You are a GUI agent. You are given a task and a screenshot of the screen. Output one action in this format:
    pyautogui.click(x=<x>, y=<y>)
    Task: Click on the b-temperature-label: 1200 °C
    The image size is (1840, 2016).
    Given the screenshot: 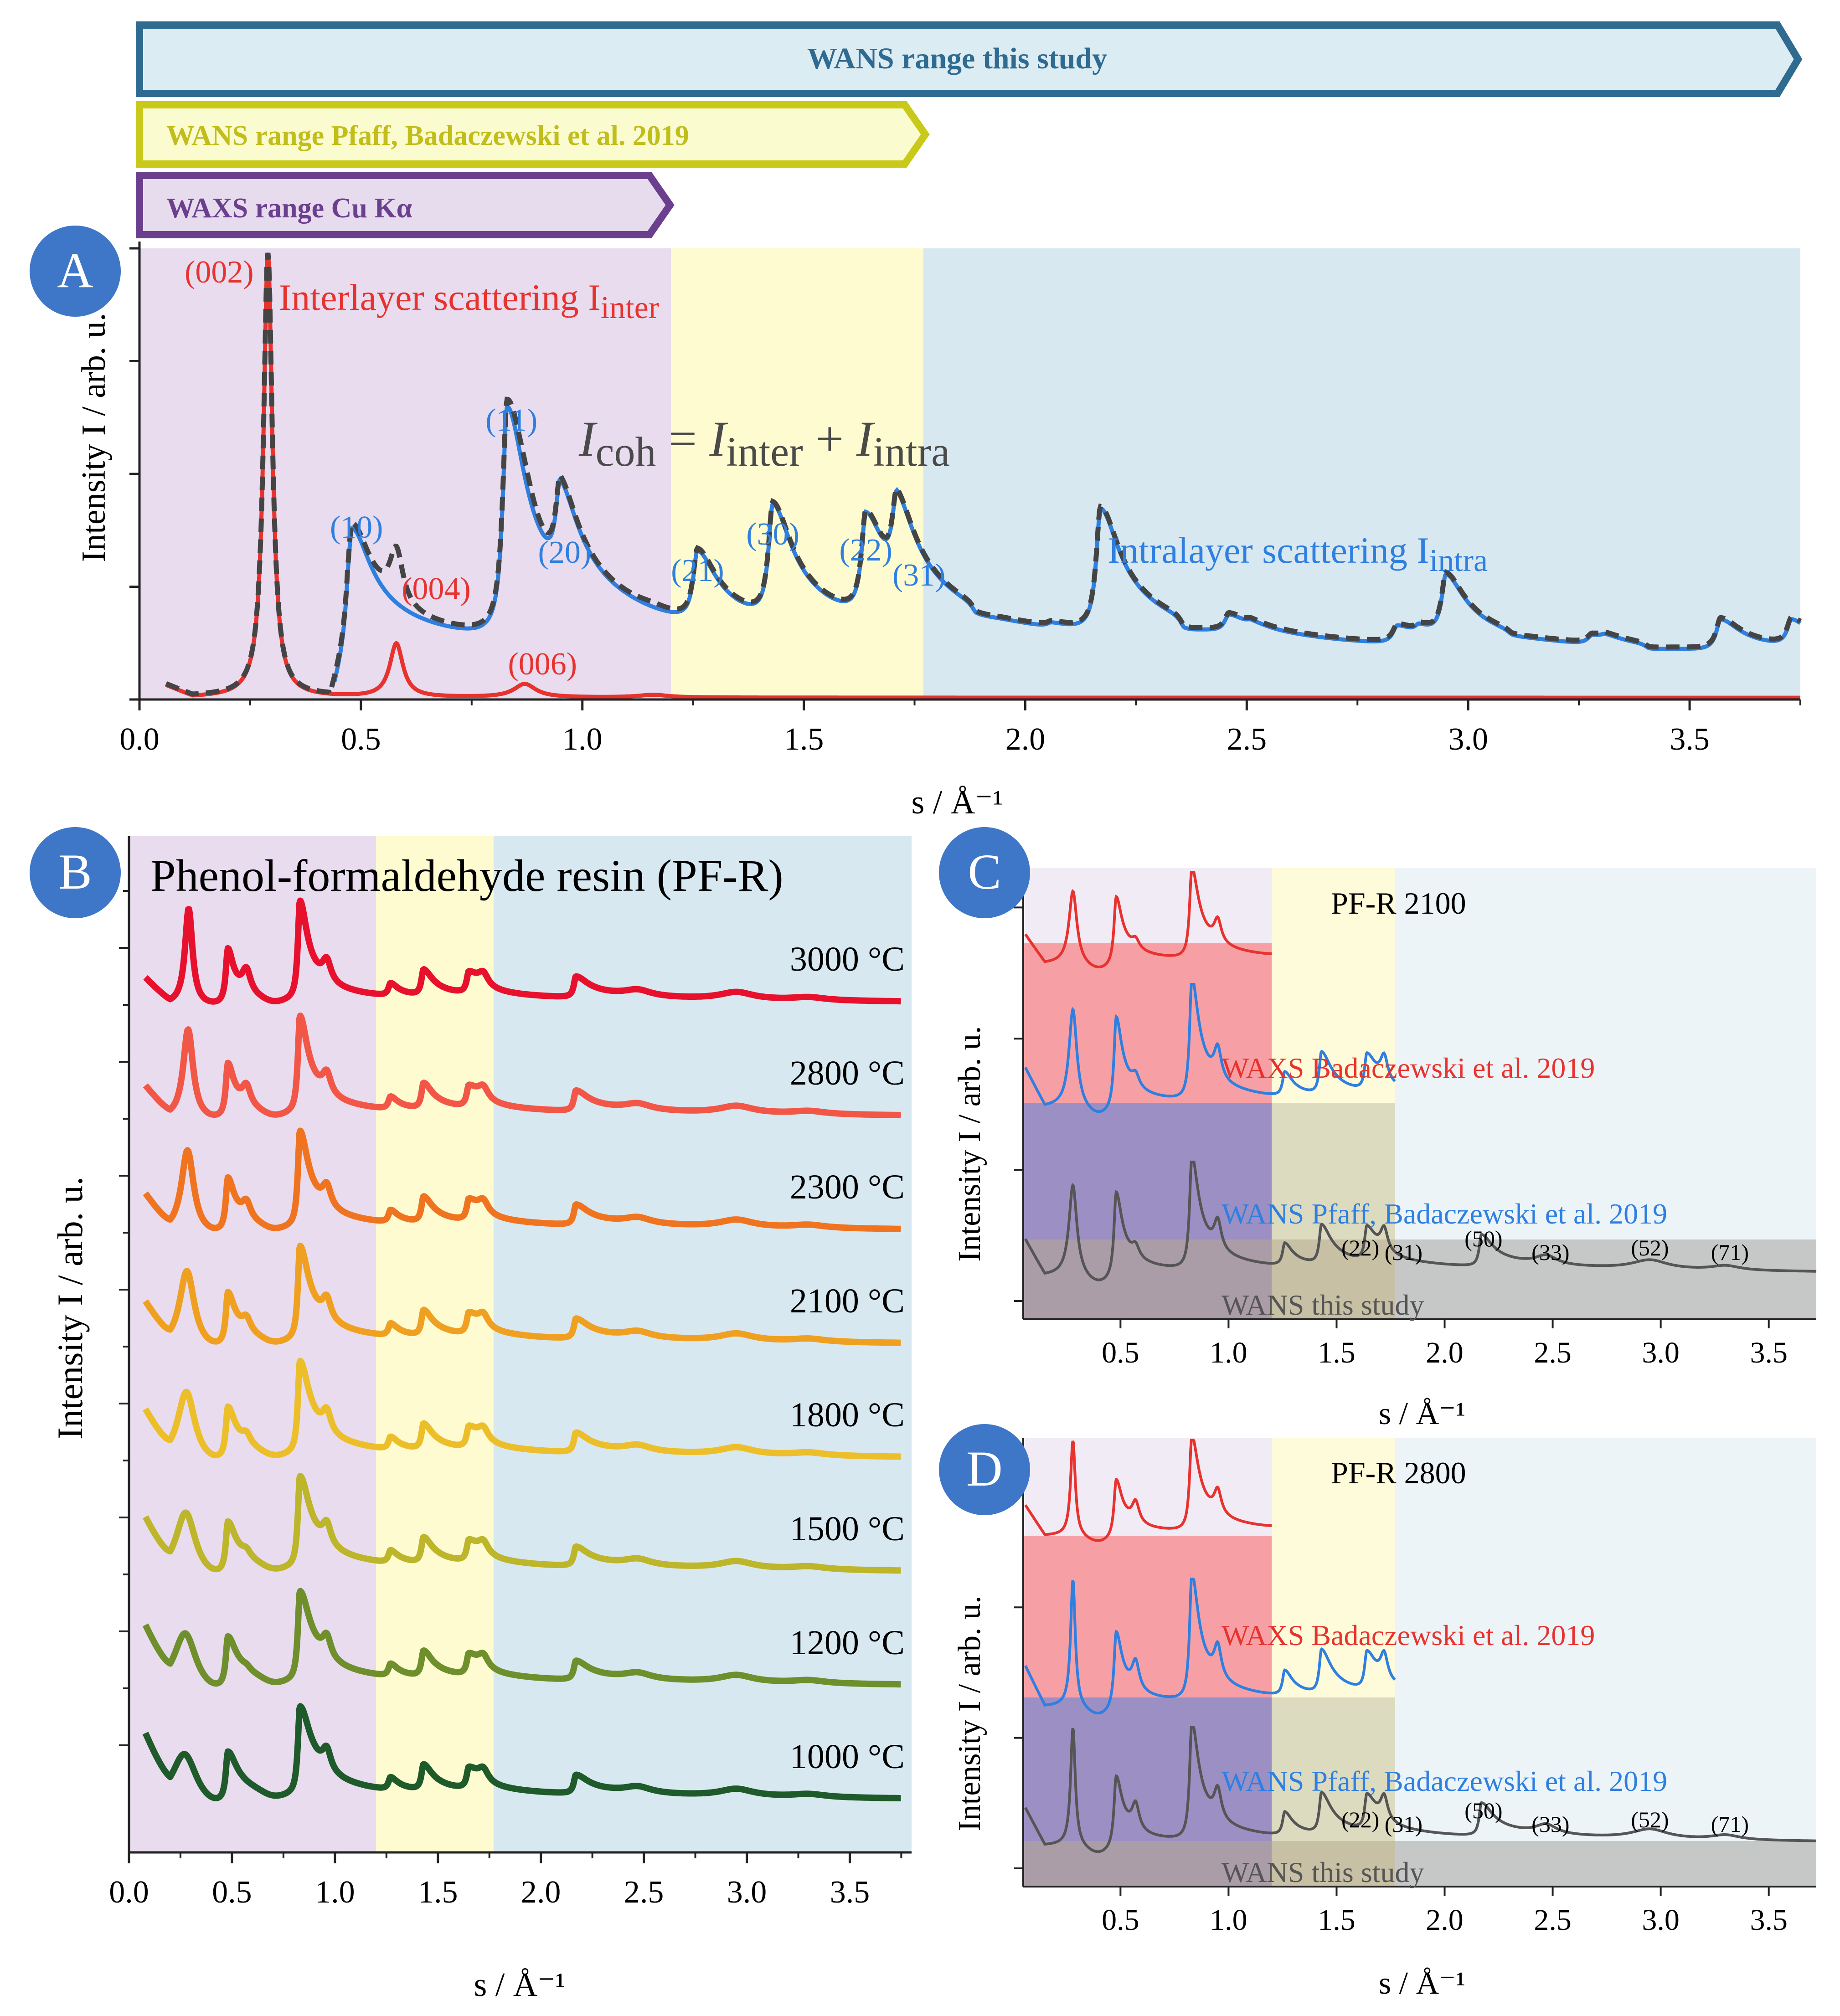 What is the action you would take?
    pyautogui.click(x=847, y=1643)
    